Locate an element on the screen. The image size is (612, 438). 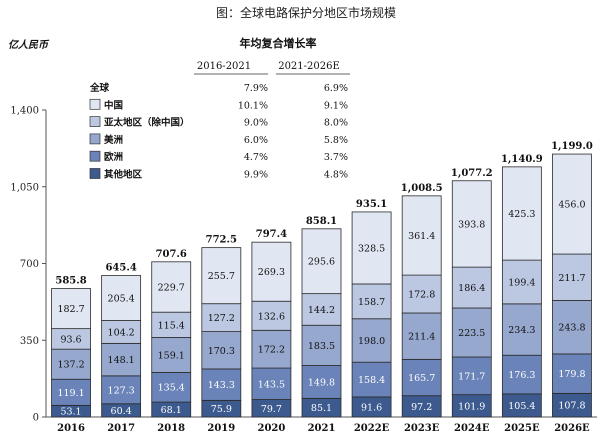
segment-value-label: 393.8 is located at coordinates (471, 224).